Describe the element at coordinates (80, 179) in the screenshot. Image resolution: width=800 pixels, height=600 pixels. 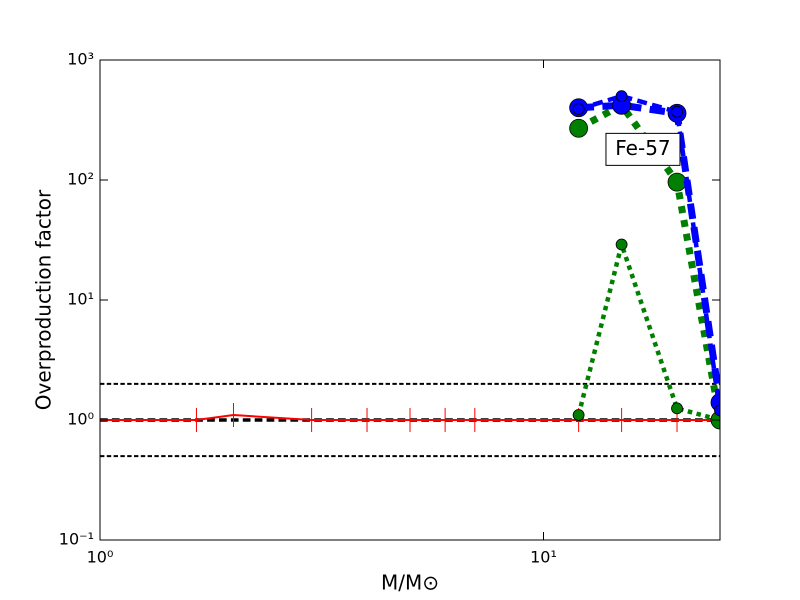
I see `y-tick-label: 10²` at that location.